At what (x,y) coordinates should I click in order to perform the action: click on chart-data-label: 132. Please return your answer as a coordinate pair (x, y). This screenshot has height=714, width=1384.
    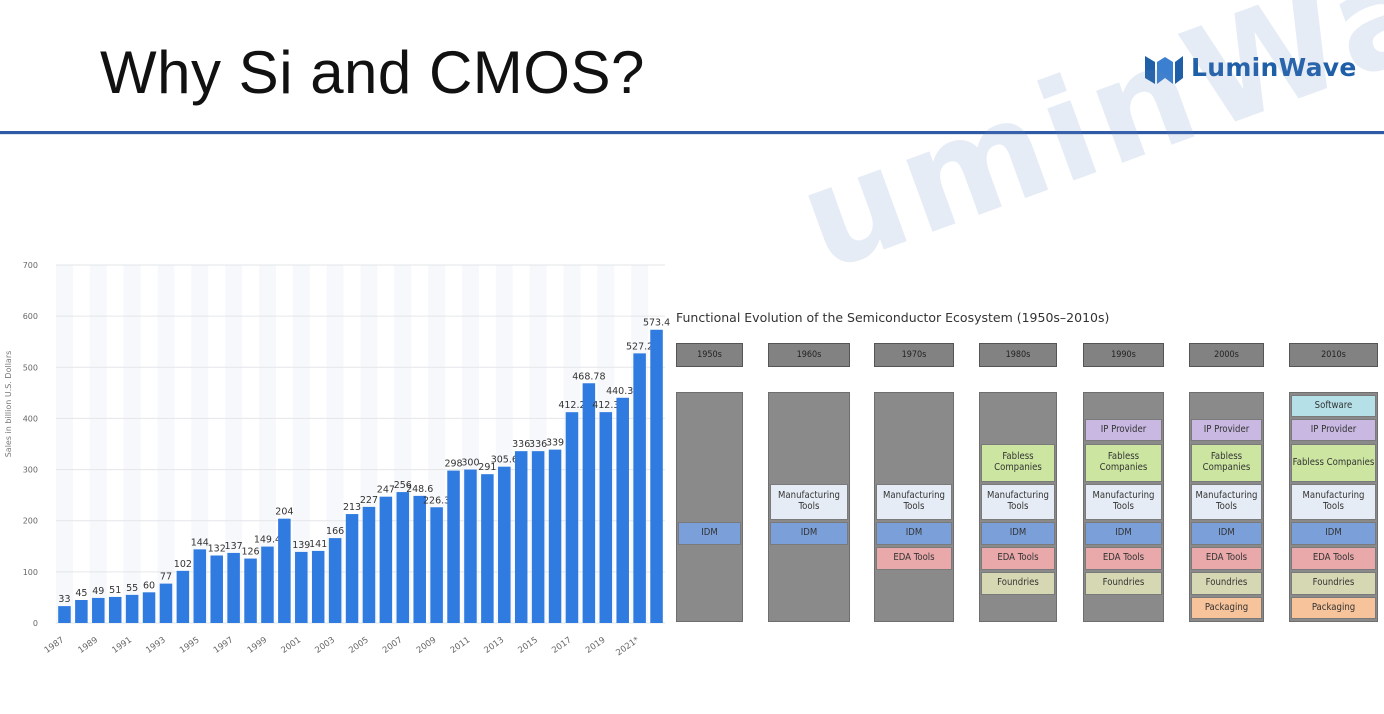
    Looking at the image, I should click on (217, 548).